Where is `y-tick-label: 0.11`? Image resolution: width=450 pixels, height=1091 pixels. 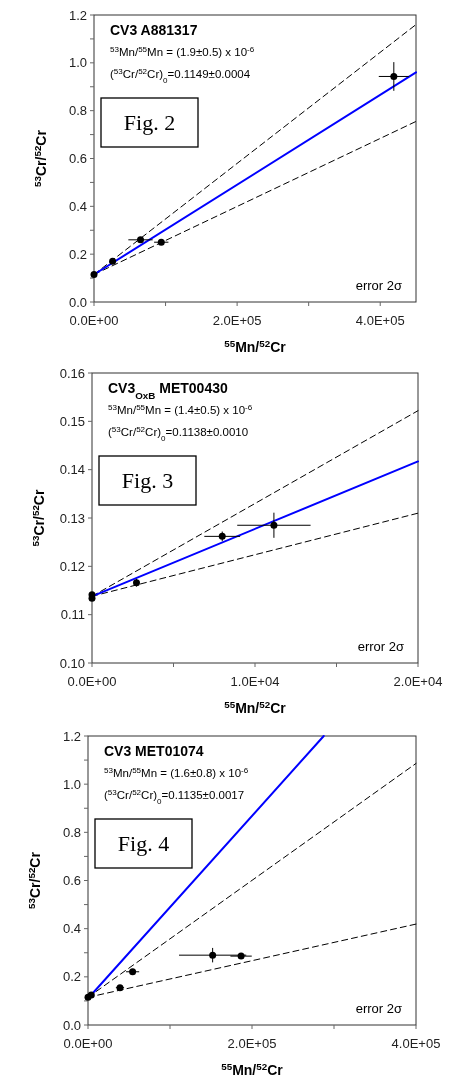 y-tick-label: 0.11 is located at coordinates (72, 615).